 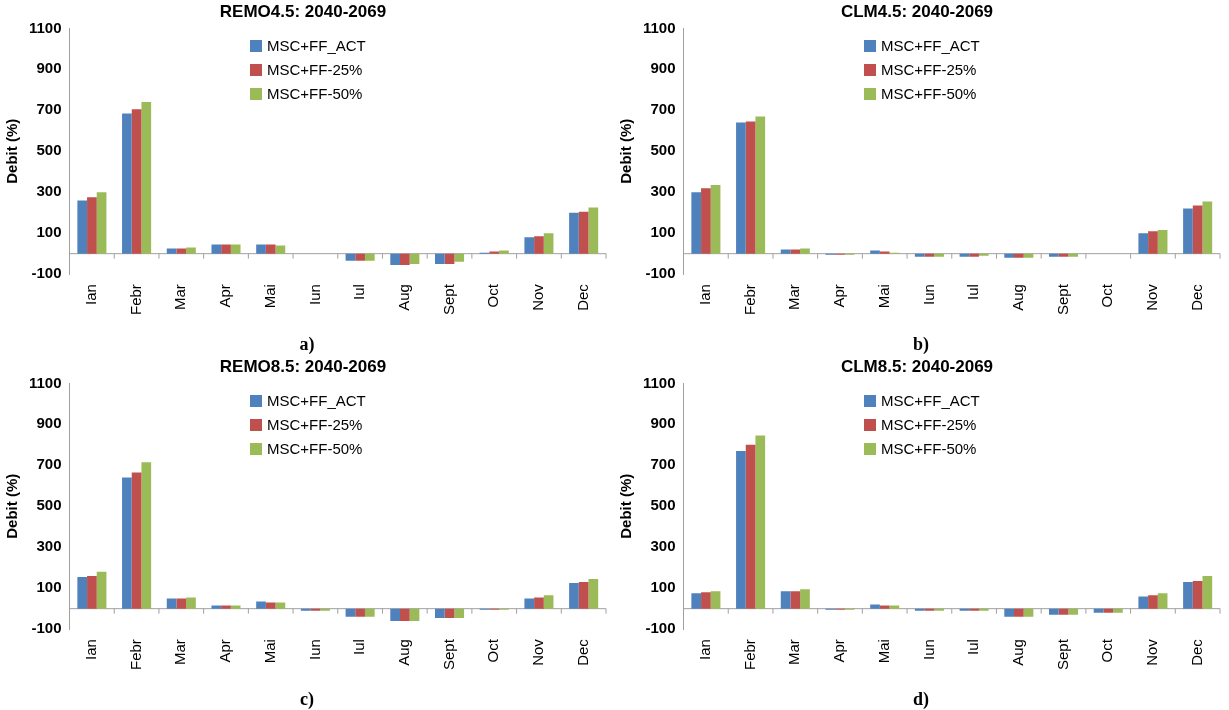 What do you see at coordinates (303, 366) in the screenshot?
I see `chart-title: REMO8.5: 2040-2069` at bounding box center [303, 366].